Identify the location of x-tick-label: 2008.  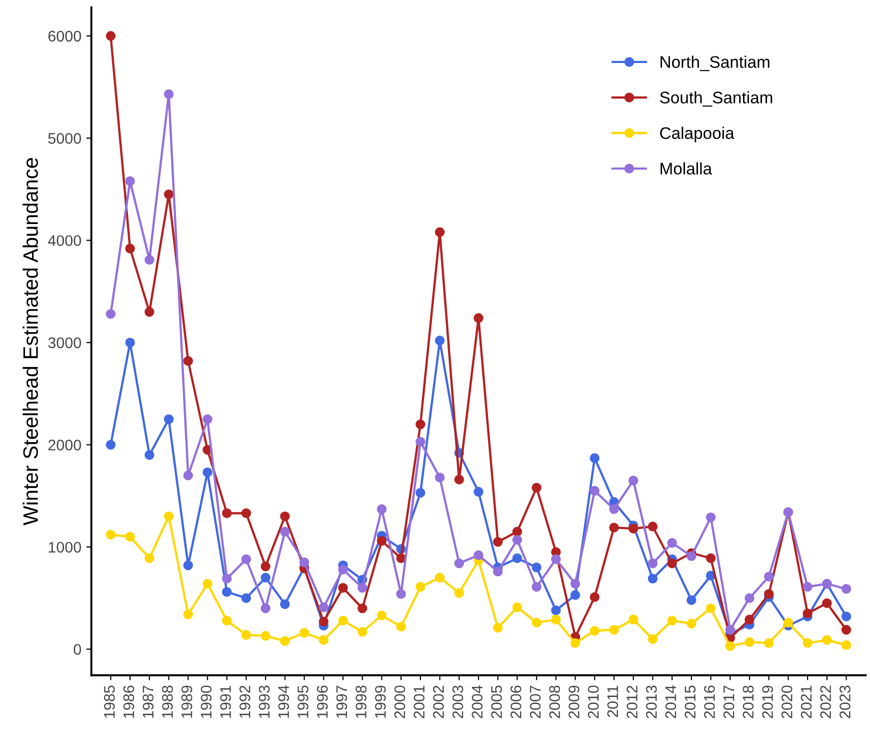
(554, 702).